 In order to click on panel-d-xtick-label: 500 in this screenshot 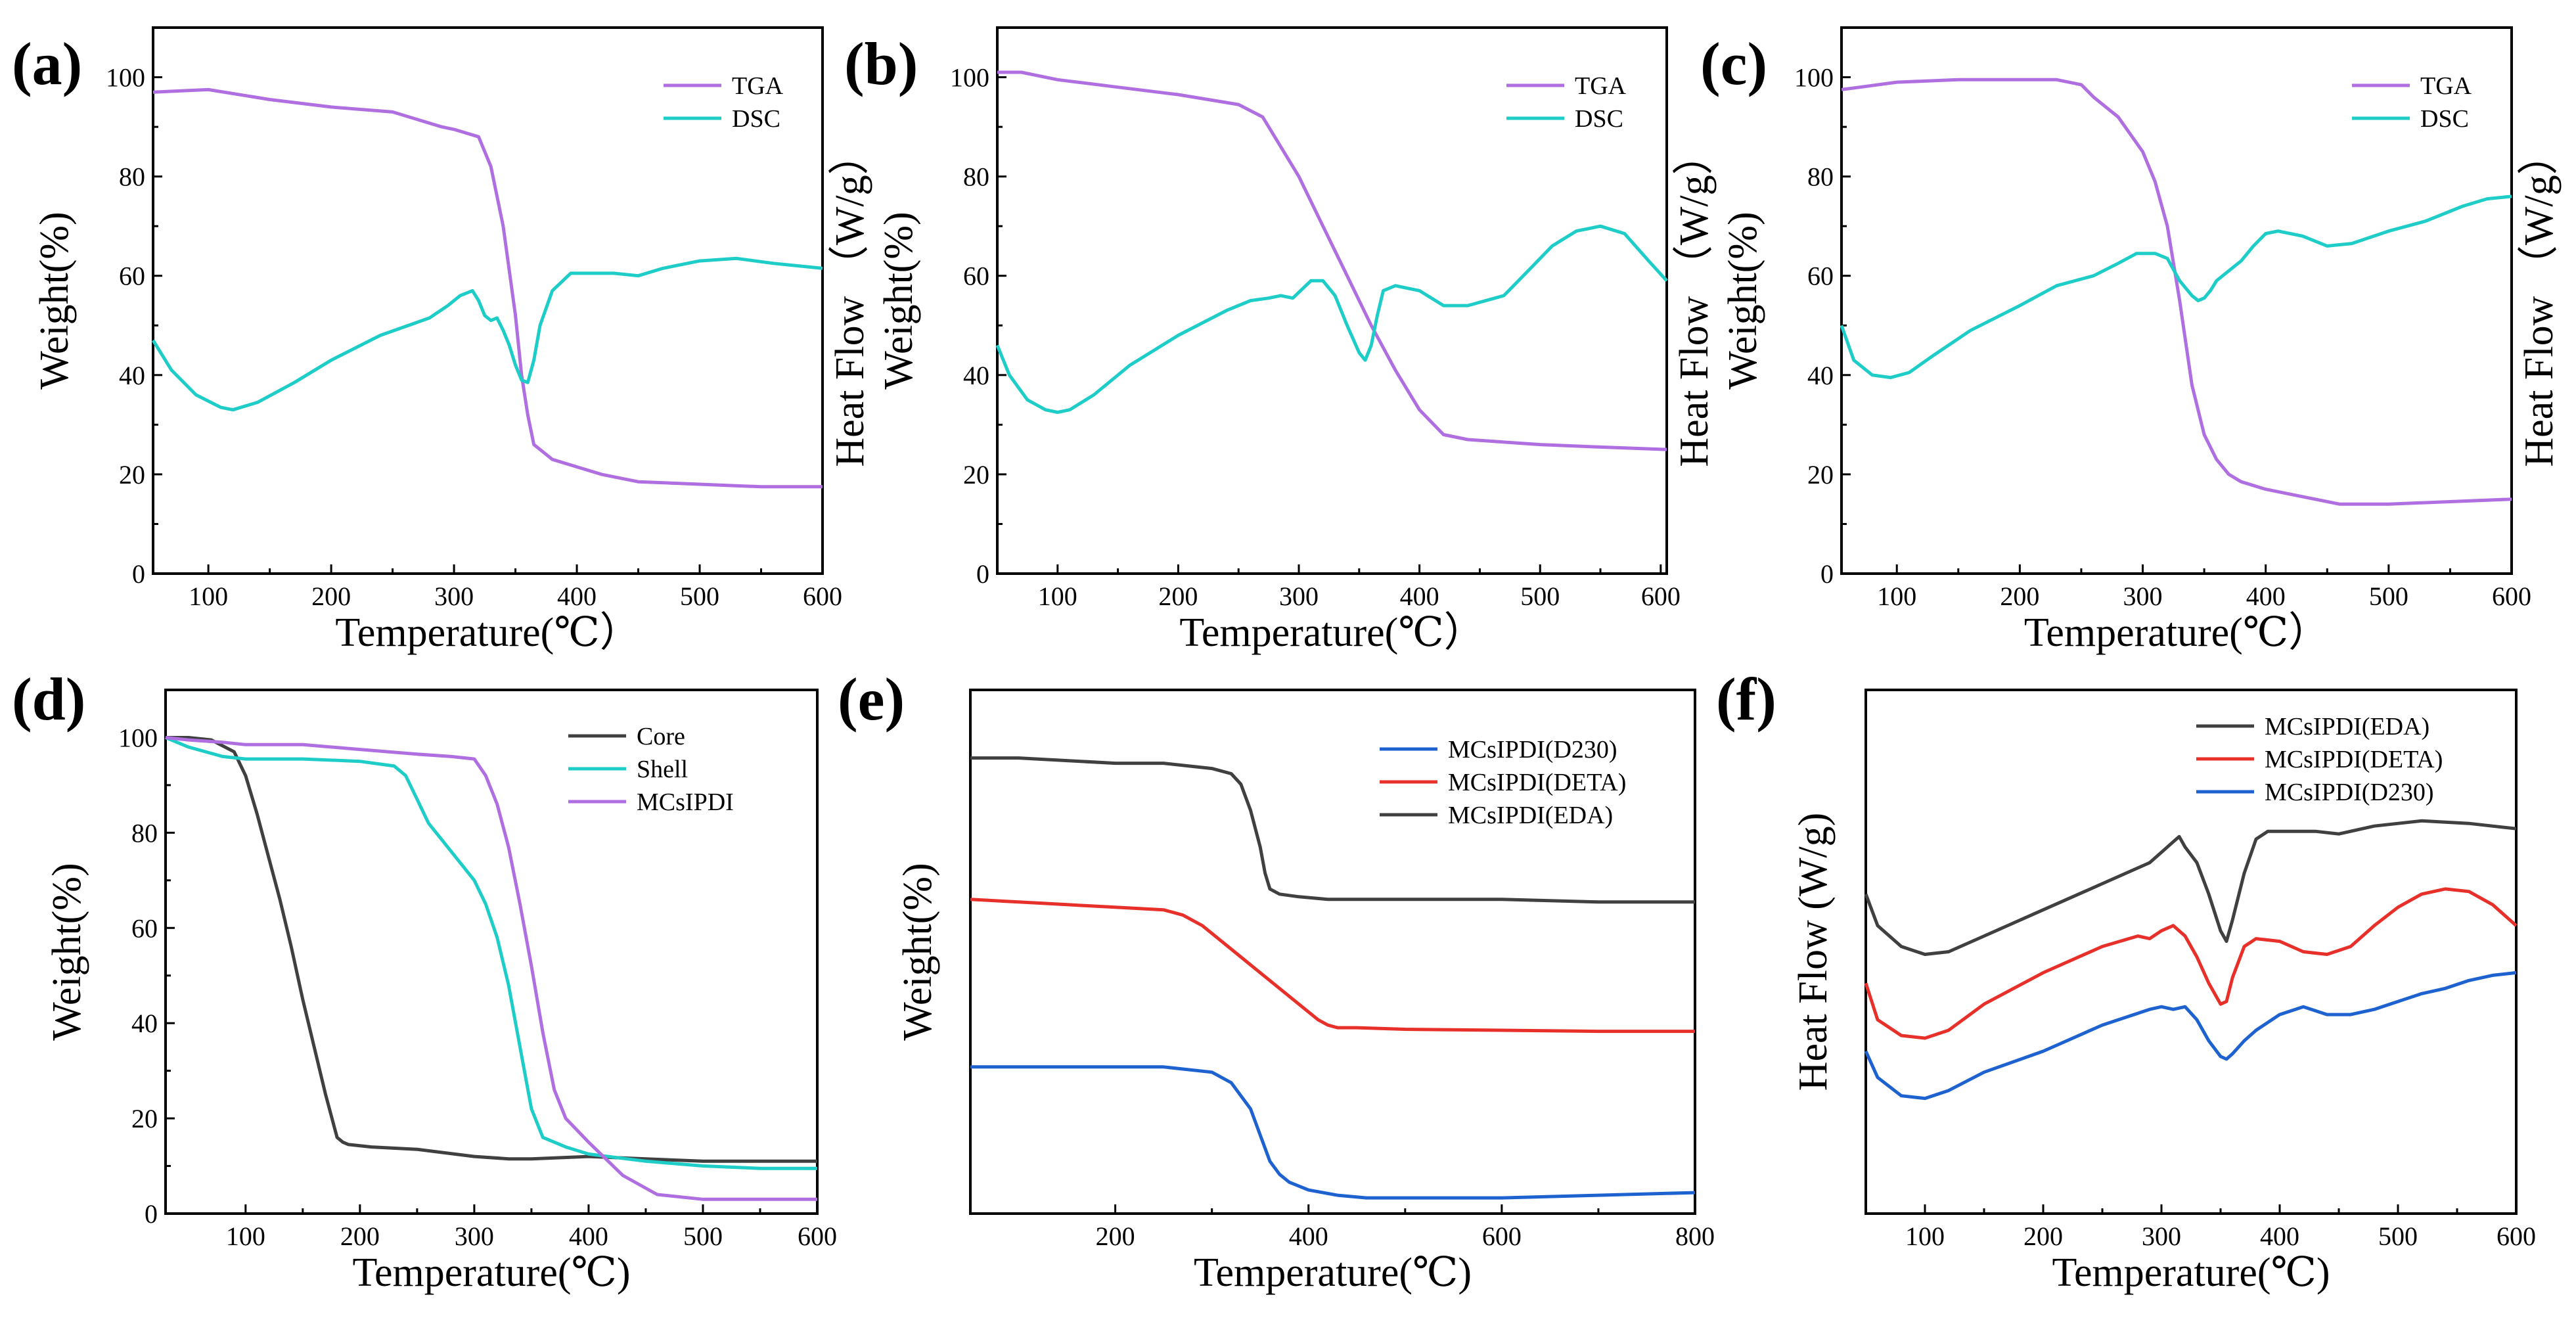, I will do `click(703, 1236)`.